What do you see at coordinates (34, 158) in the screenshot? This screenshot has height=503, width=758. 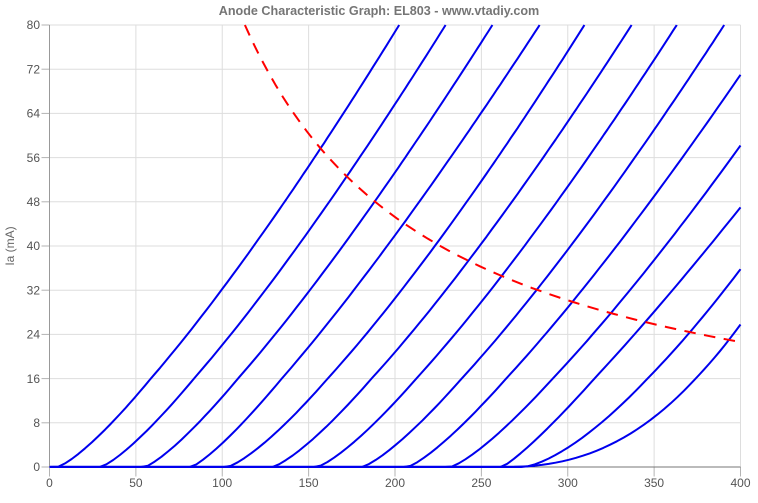 I see `svg-text: 56` at bounding box center [34, 158].